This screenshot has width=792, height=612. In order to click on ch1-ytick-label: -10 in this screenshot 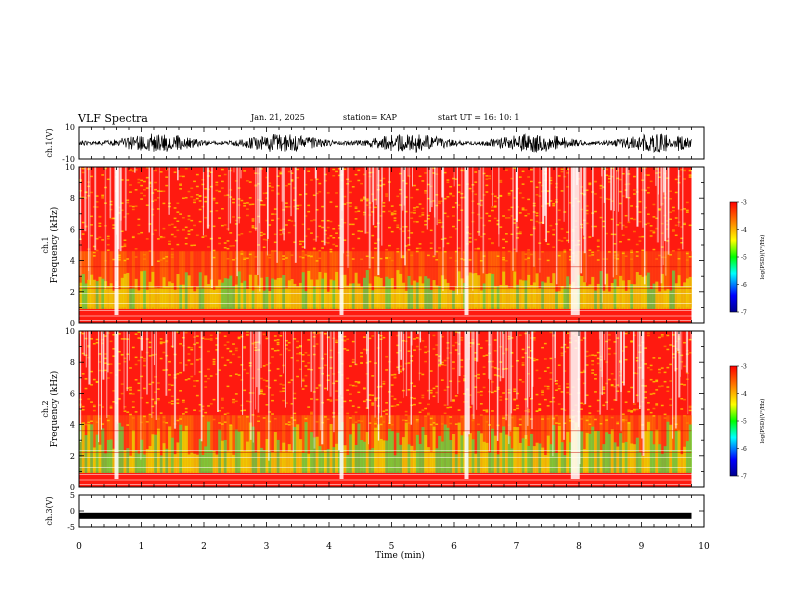, I will do `click(68, 159)`.